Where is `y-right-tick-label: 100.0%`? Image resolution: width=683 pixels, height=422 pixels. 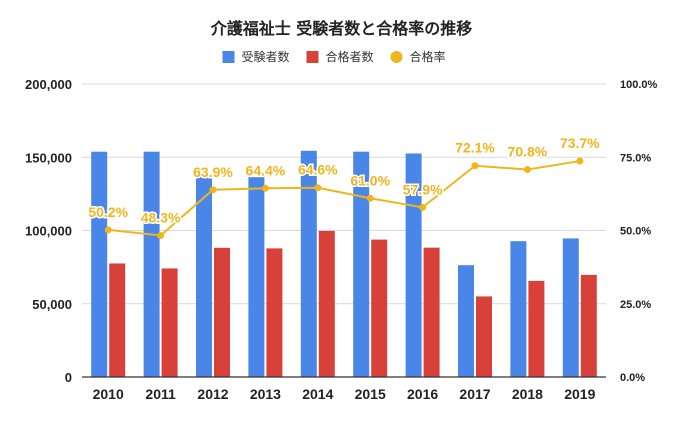 y-right-tick-label: 100.0% is located at coordinates (639, 85).